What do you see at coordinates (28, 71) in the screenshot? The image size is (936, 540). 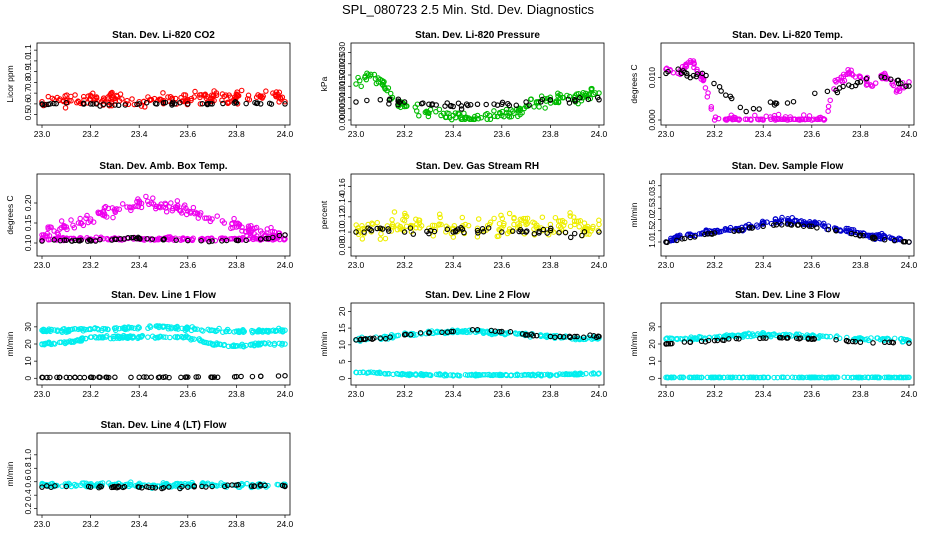 I see `y-tick-label: 0.9` at bounding box center [28, 71].